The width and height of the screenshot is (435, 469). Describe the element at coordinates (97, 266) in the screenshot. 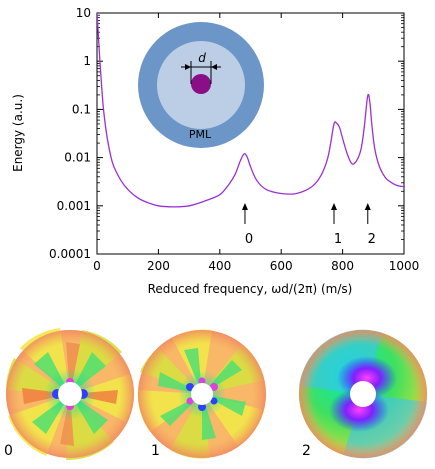

I see `x-tick-label: 0` at that location.